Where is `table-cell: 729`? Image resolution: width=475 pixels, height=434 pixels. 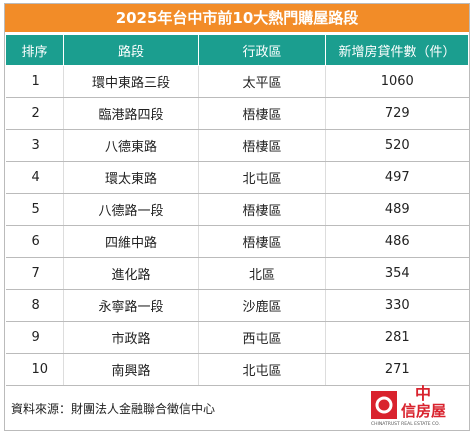 table-cell: 729 is located at coordinates (397, 113).